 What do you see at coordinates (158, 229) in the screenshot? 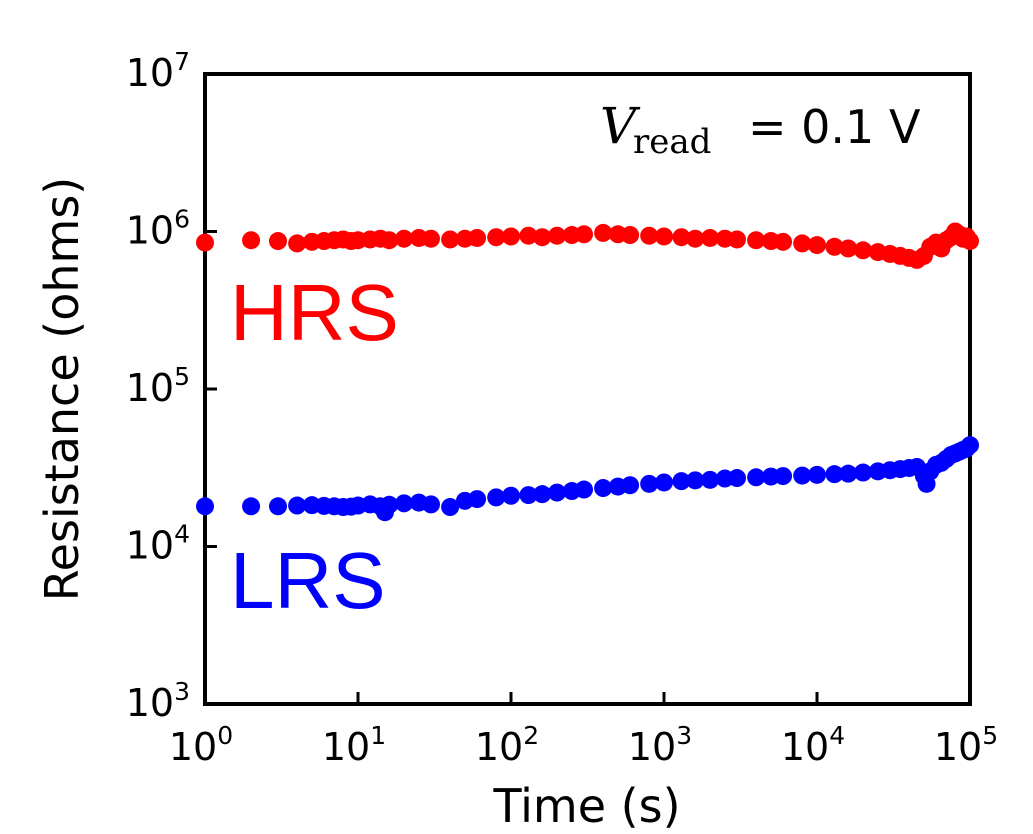
I see `y-tick-label: 106` at bounding box center [158, 229].